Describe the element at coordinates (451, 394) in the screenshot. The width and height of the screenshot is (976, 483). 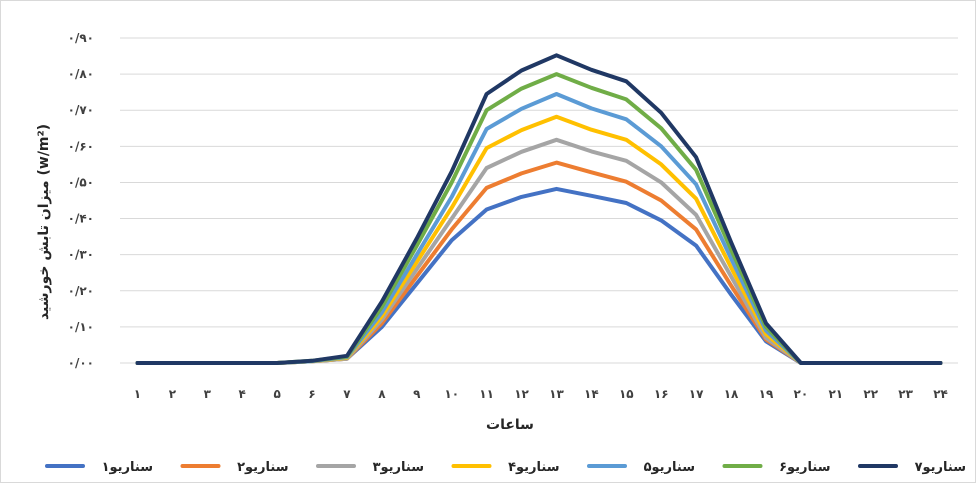
I see `x-tick-label: ۱۰` at that location.